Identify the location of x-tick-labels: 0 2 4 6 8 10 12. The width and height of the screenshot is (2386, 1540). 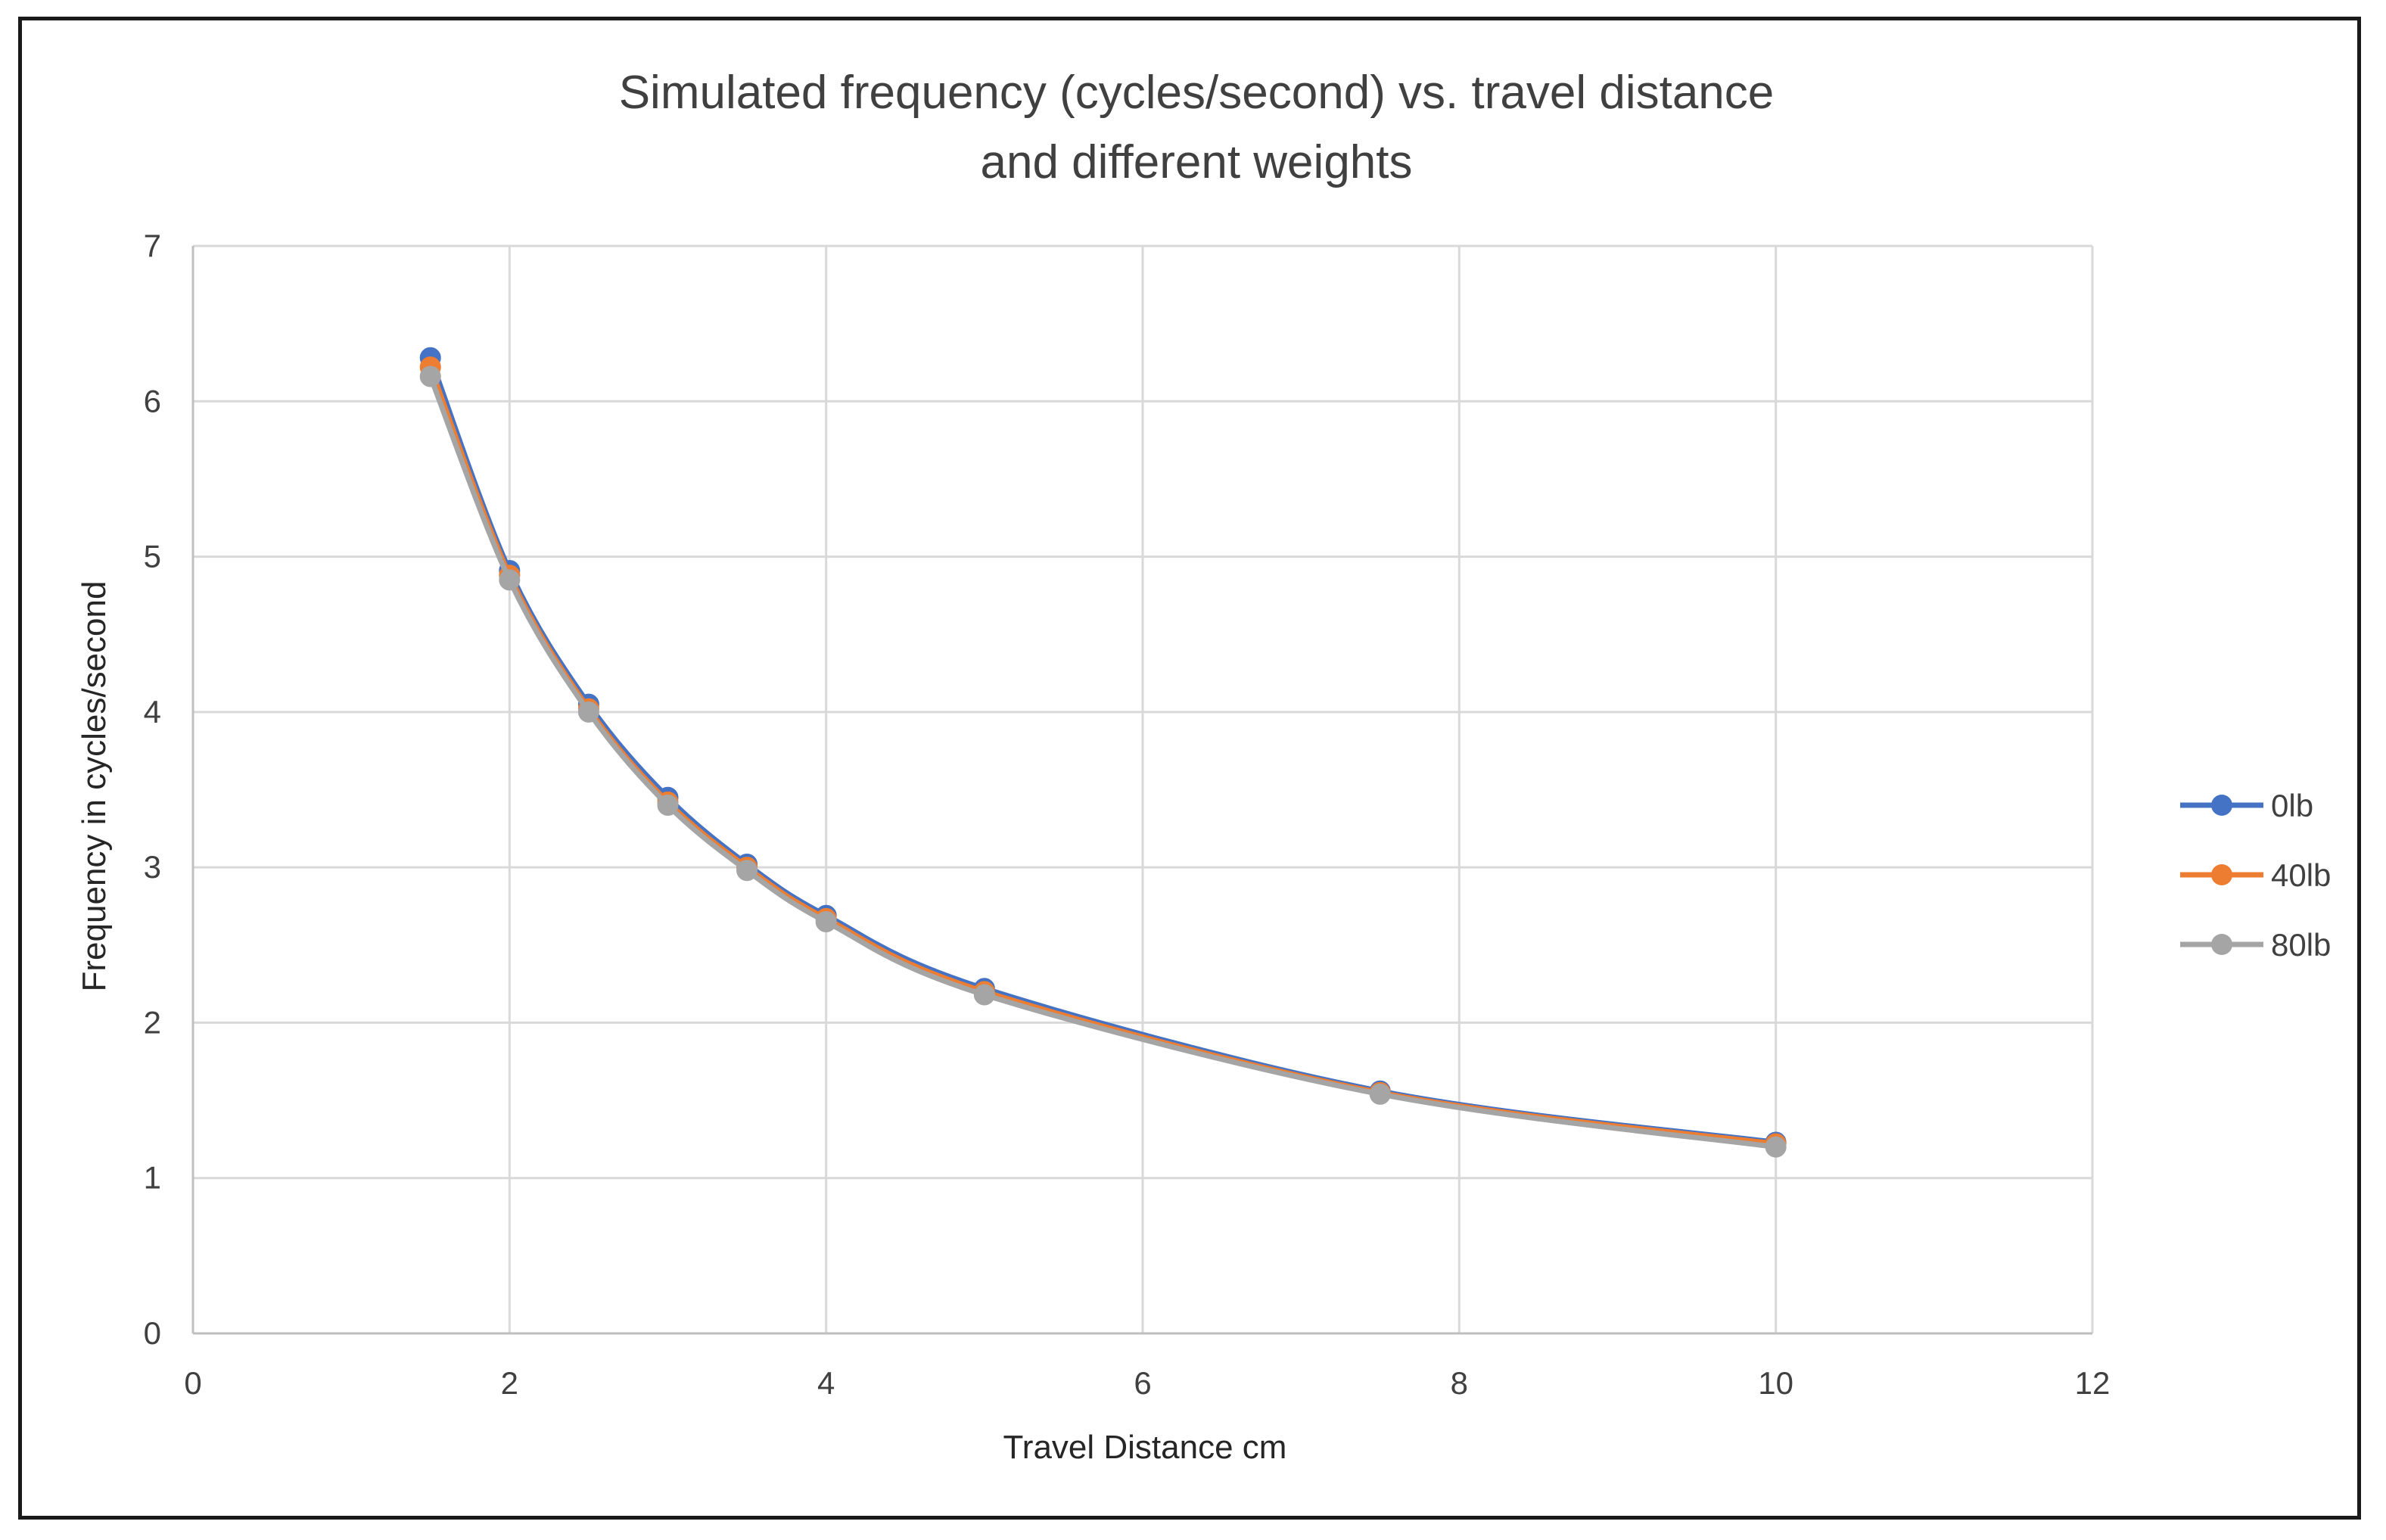
(1147, 1383).